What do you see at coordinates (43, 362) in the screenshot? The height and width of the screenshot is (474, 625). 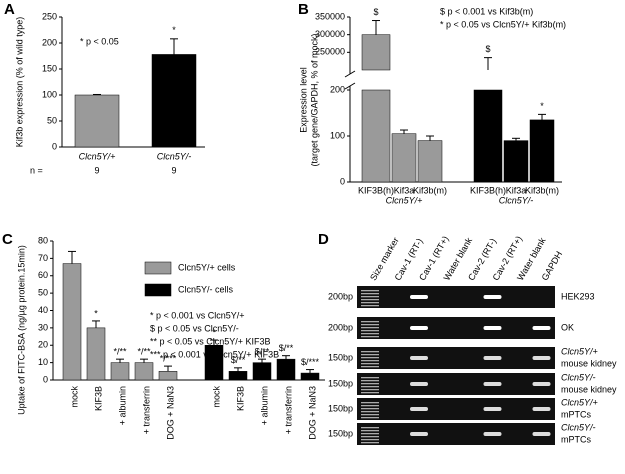 I see `y-tick-label: 10` at bounding box center [43, 362].